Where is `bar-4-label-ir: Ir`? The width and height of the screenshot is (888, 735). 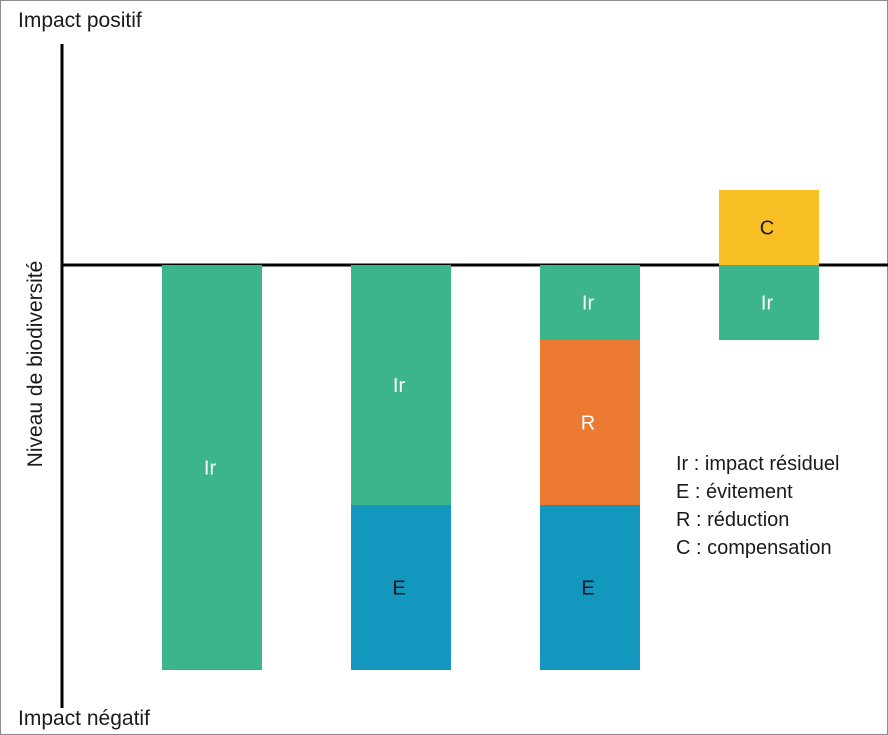
bar-4-label-ir: Ir is located at coordinates (767, 304).